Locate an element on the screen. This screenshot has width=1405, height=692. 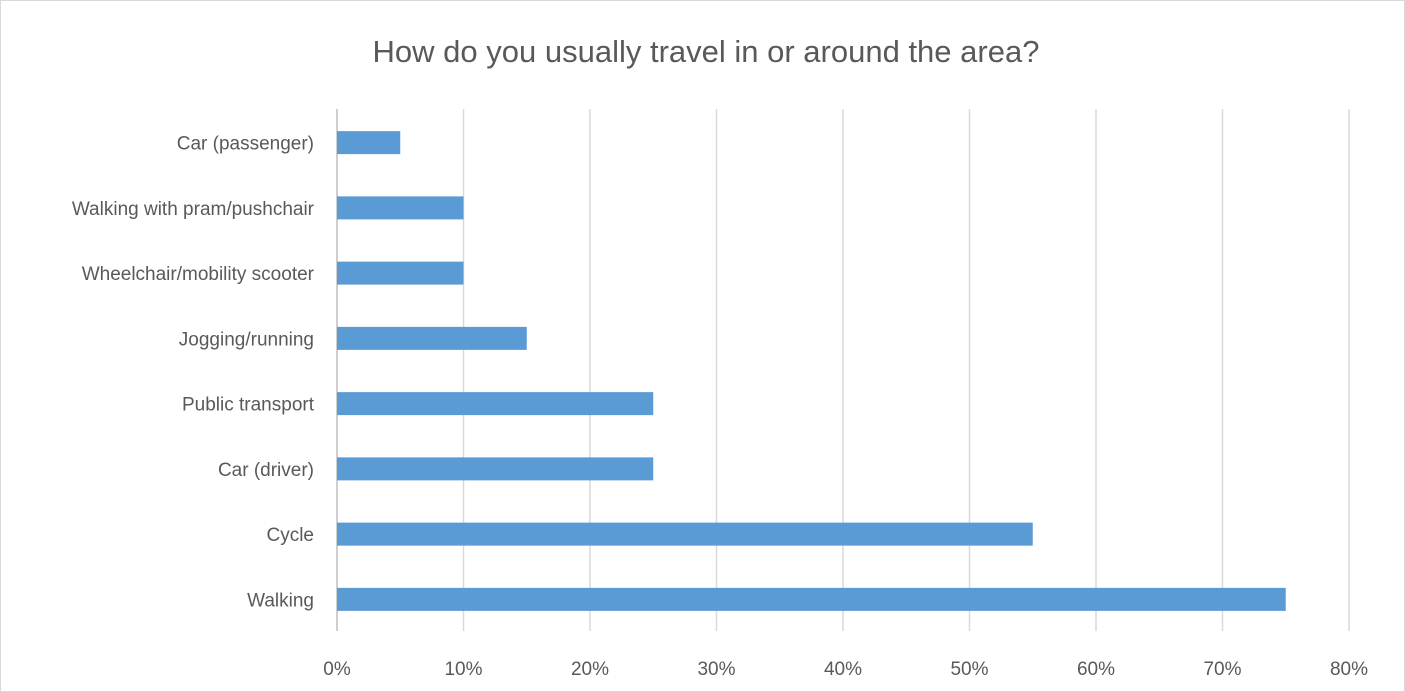
x-tick-label: 70% is located at coordinates (1222, 669).